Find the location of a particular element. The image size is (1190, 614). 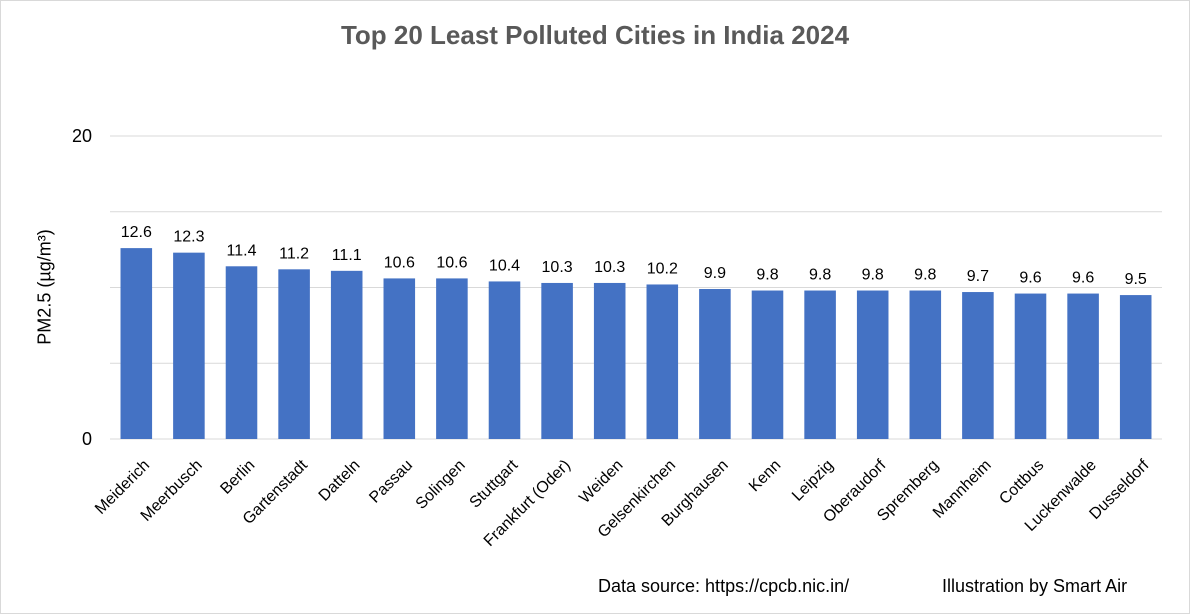

y-tick-label: 0 is located at coordinates (87, 439).